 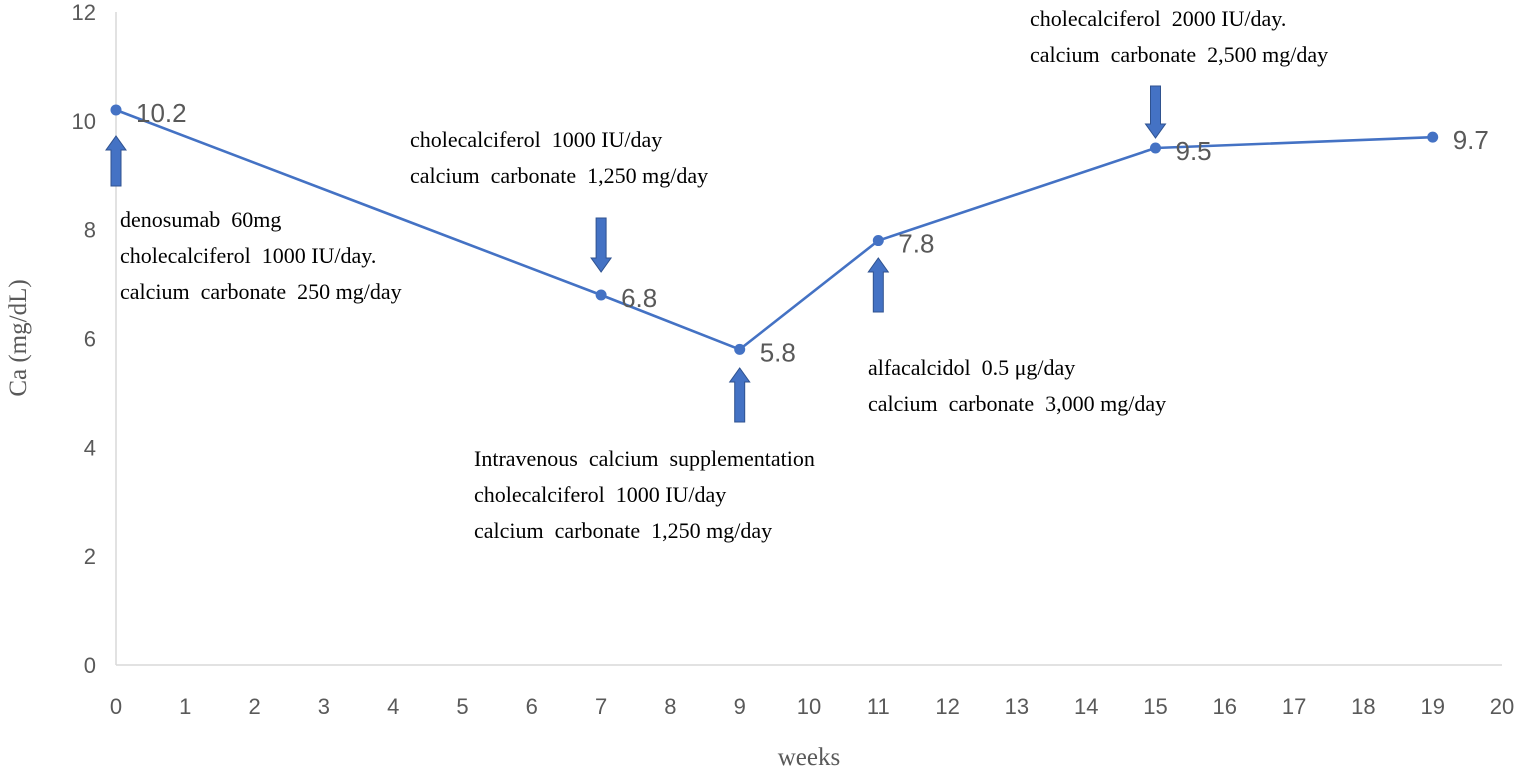 What do you see at coordinates (670, 706) in the screenshot?
I see `x-tick-label: 8` at bounding box center [670, 706].